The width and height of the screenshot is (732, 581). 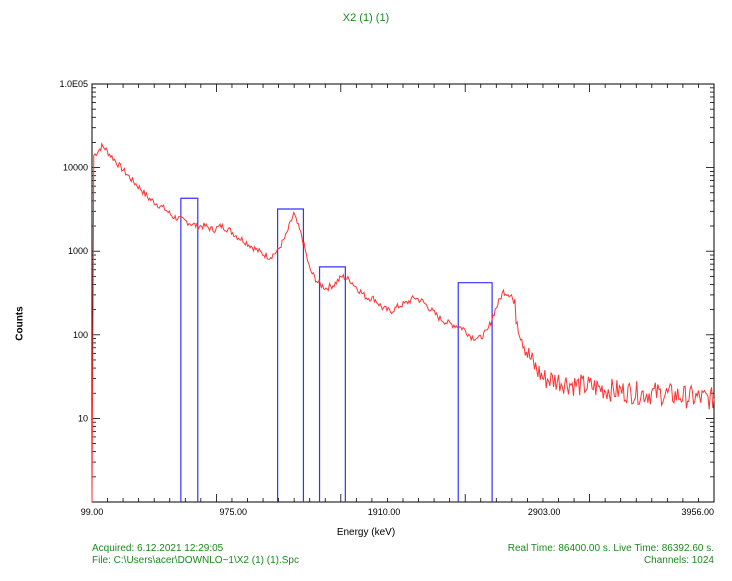 I want to click on y-tick-label: 10, so click(x=83, y=418).